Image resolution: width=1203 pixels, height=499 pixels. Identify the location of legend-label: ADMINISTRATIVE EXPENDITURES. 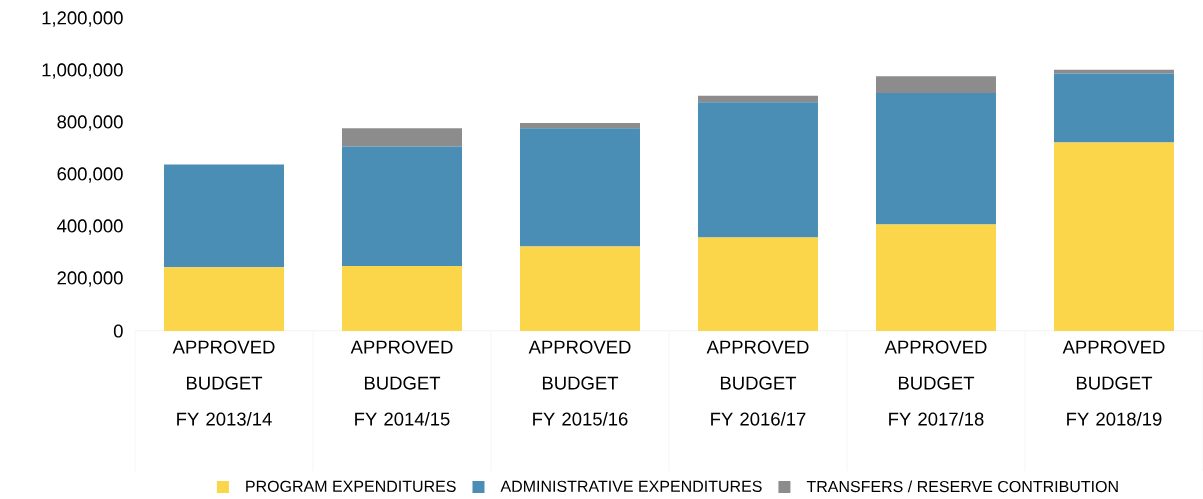
(631, 486).